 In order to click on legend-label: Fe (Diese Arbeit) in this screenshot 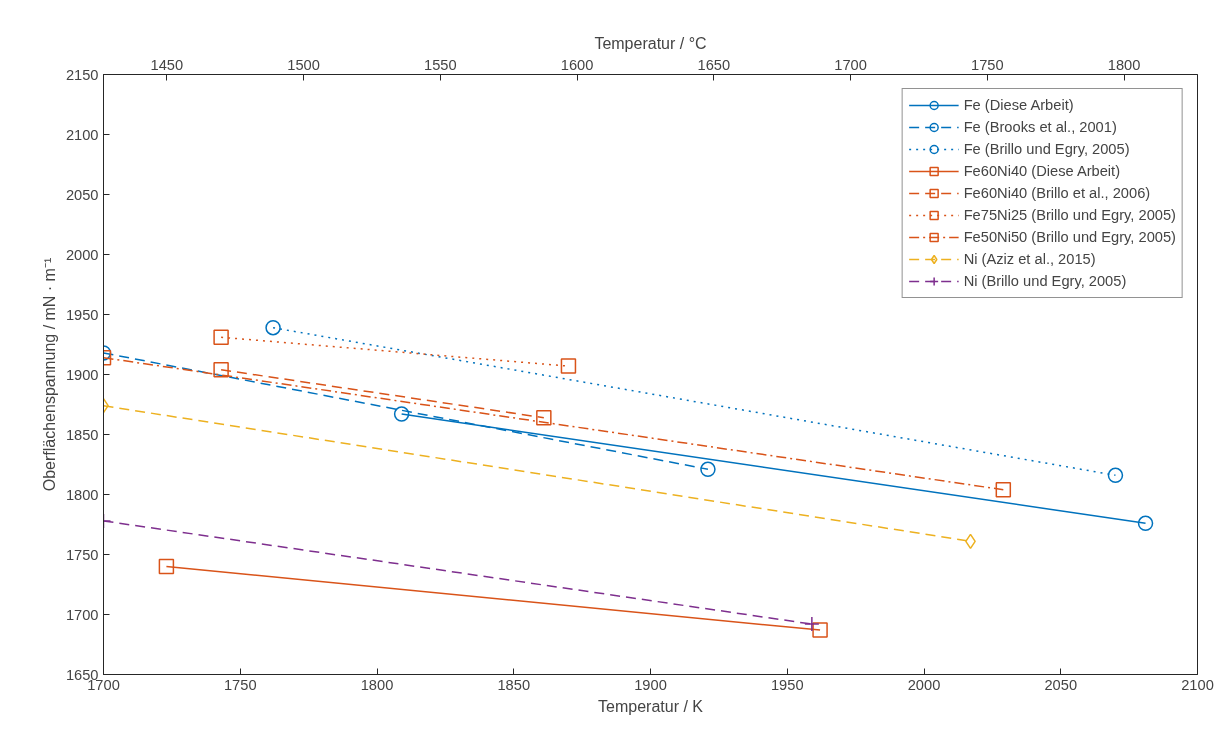, I will do `click(1018, 105)`.